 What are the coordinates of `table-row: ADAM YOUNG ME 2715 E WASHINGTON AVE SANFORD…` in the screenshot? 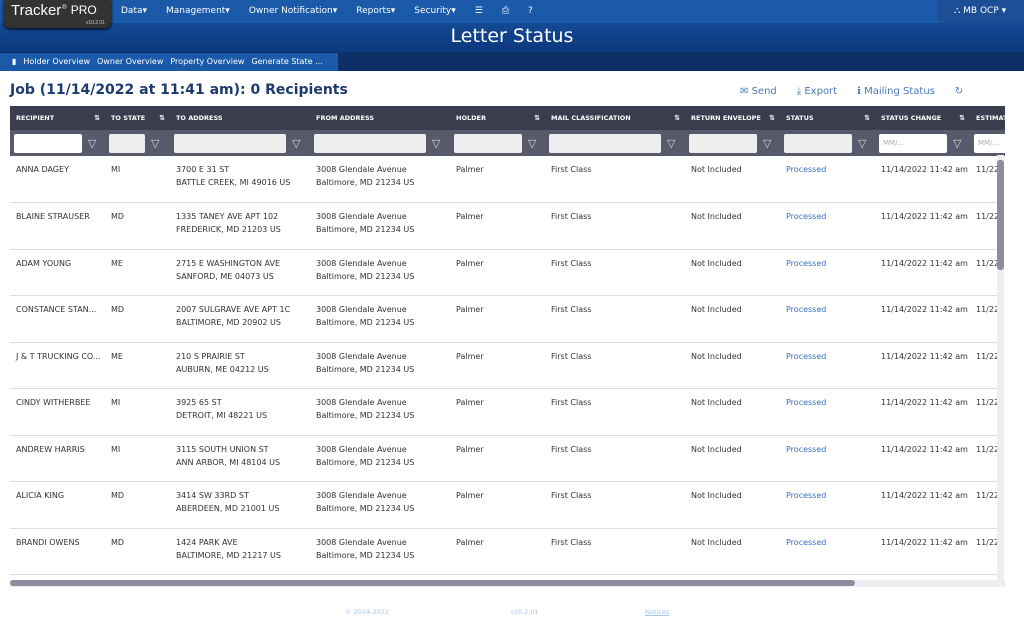 It's located at (507, 272).